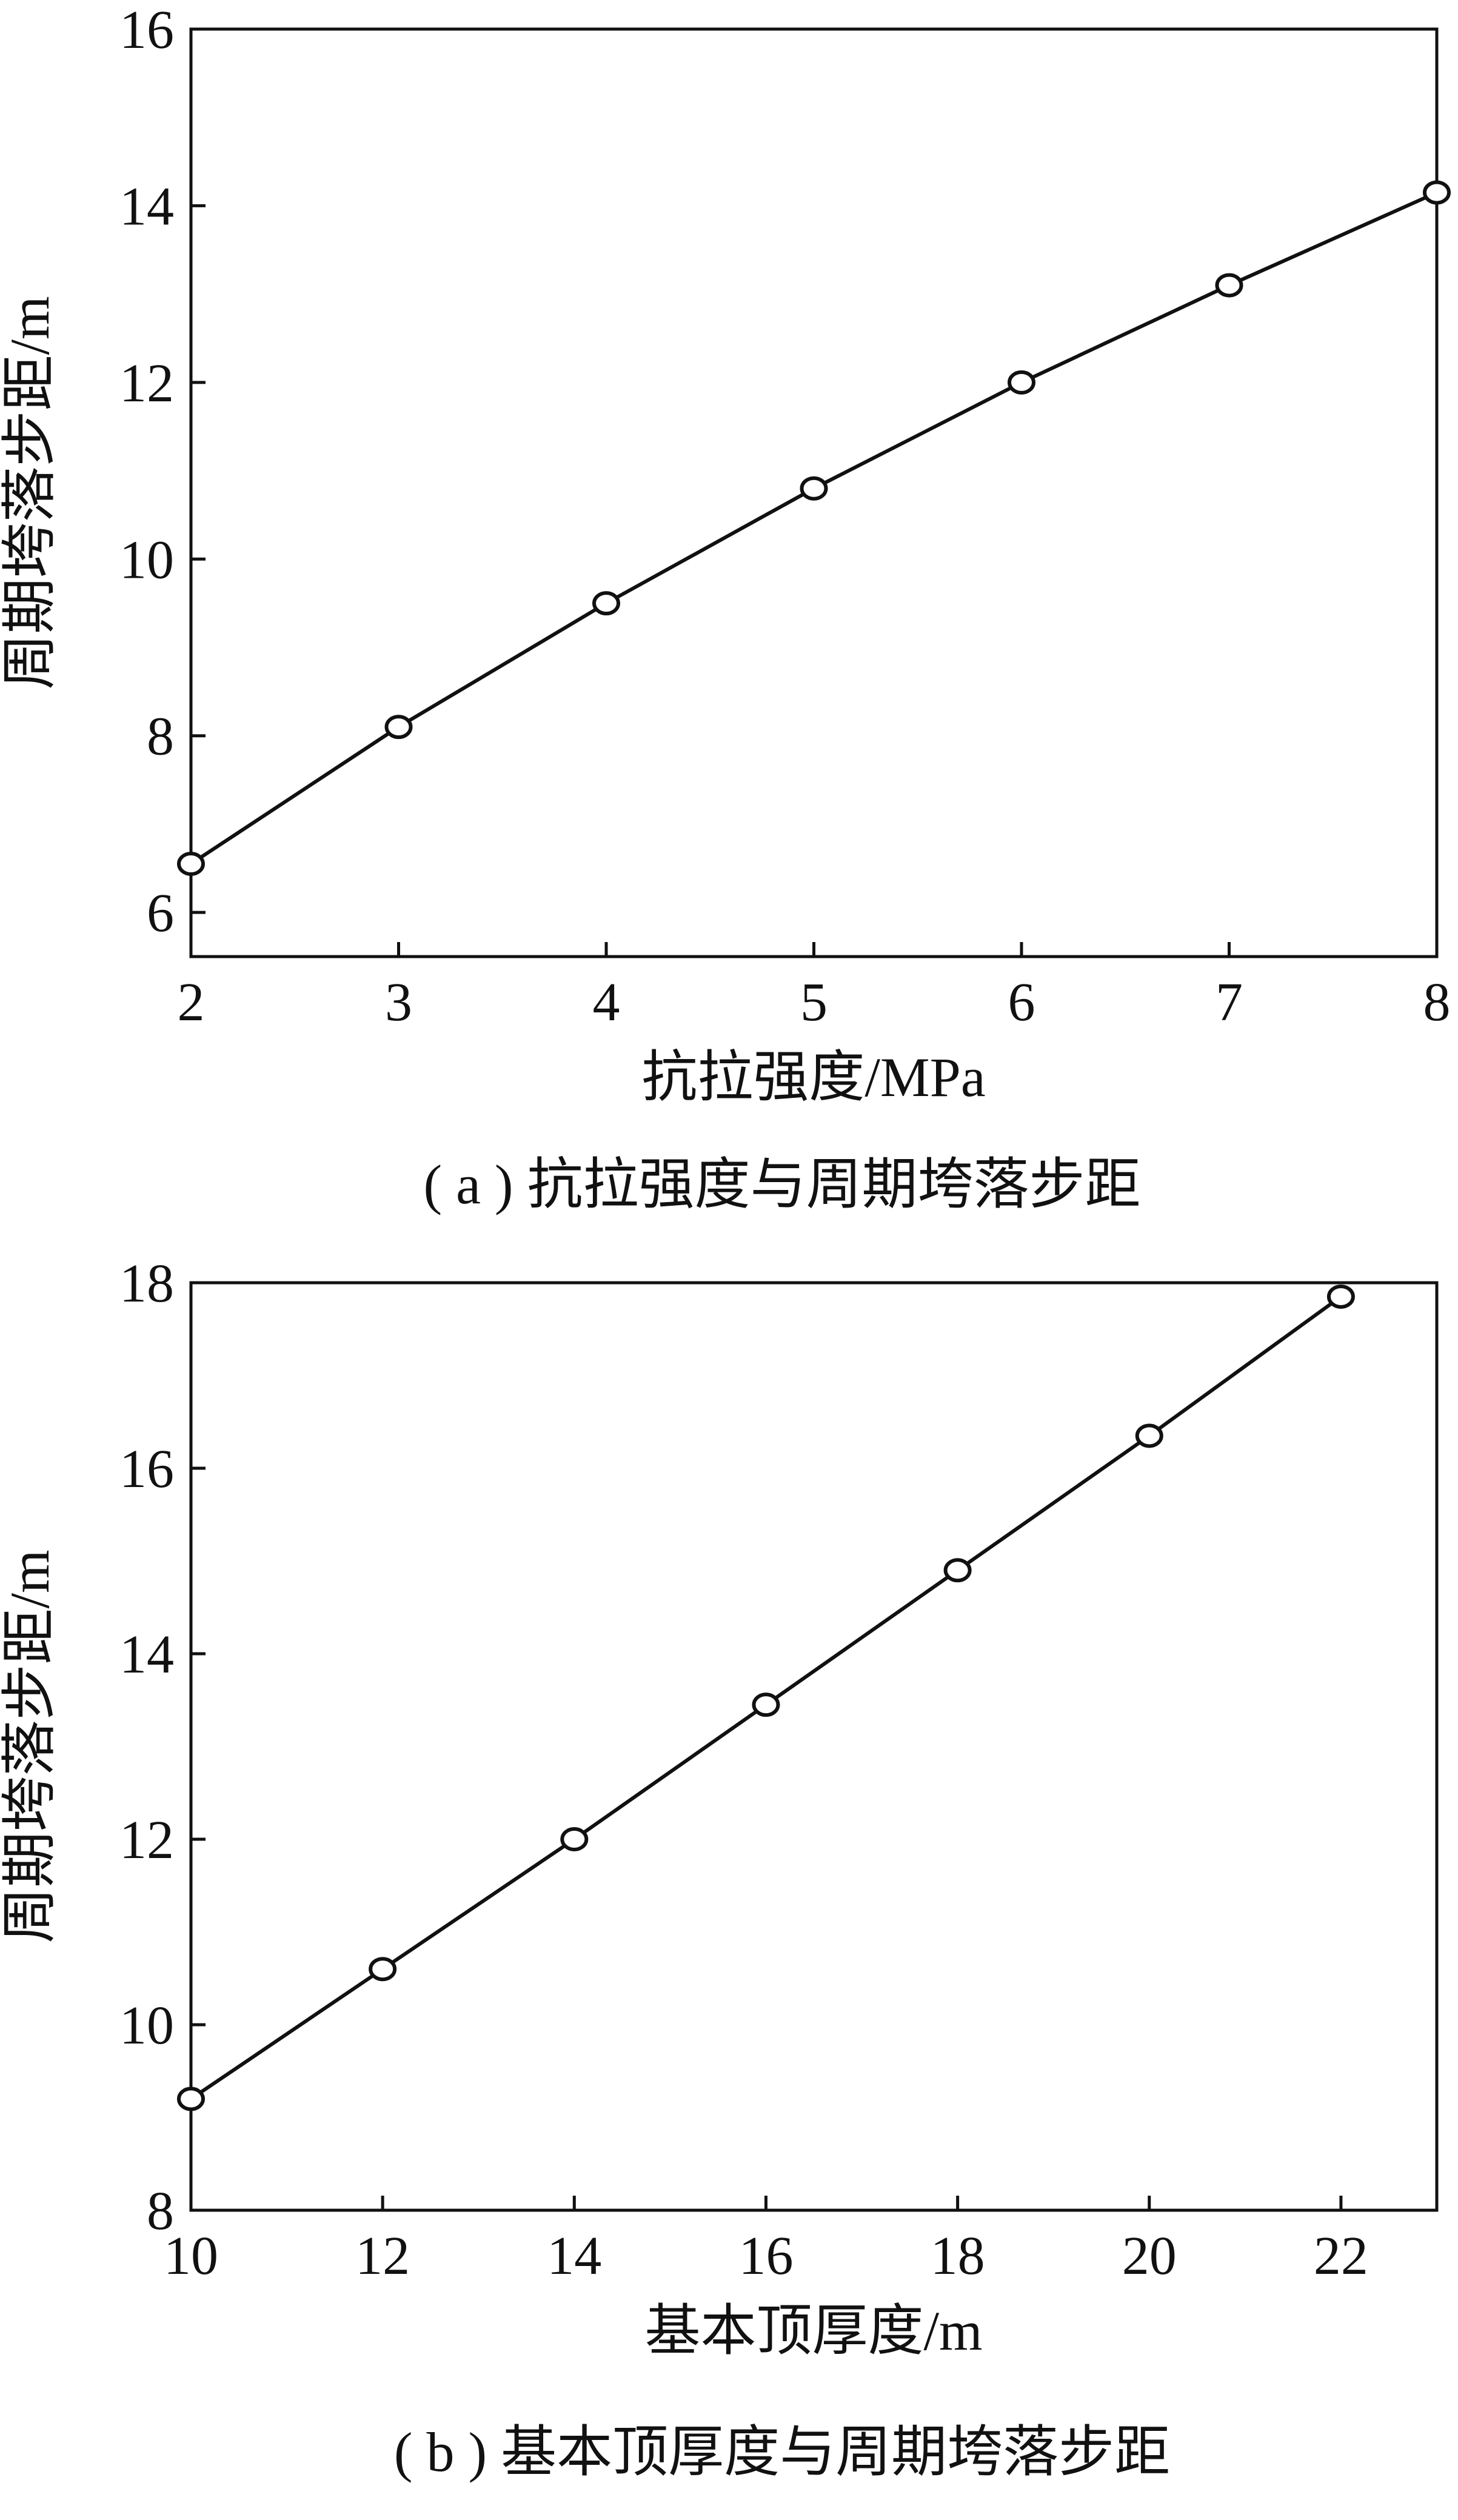 The height and width of the screenshot is (2520, 1458). I want to click on y-tick-label: 6, so click(160, 913).